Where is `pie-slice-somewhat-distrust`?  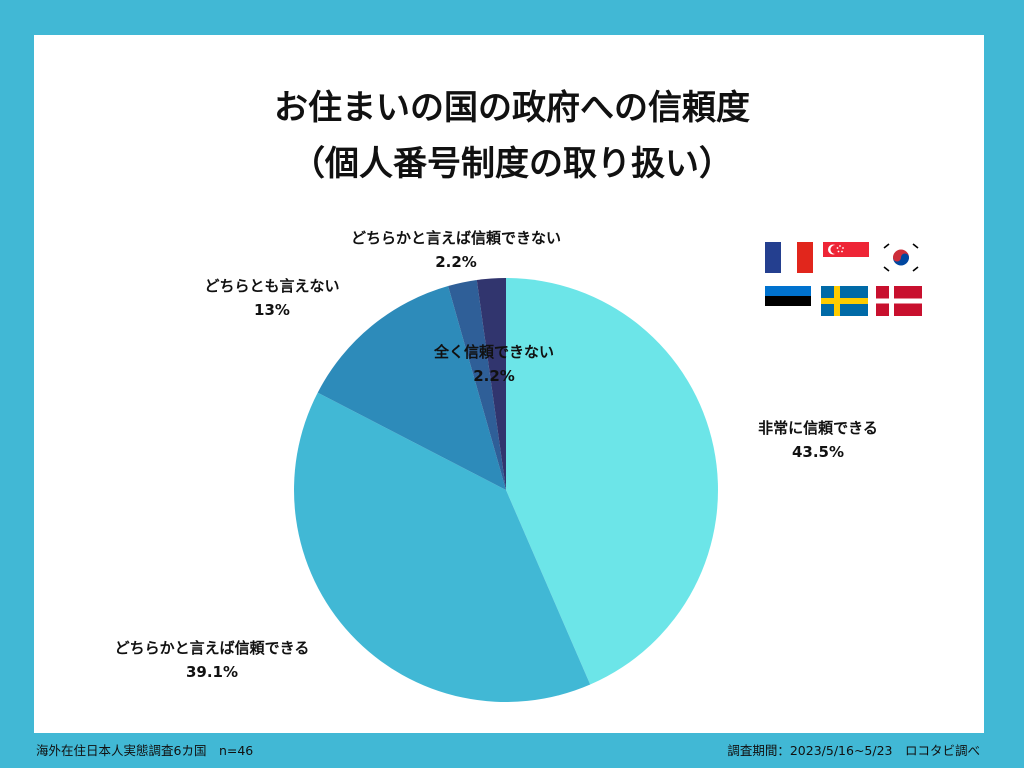 pie-slice-somewhat-distrust is located at coordinates (477, 385).